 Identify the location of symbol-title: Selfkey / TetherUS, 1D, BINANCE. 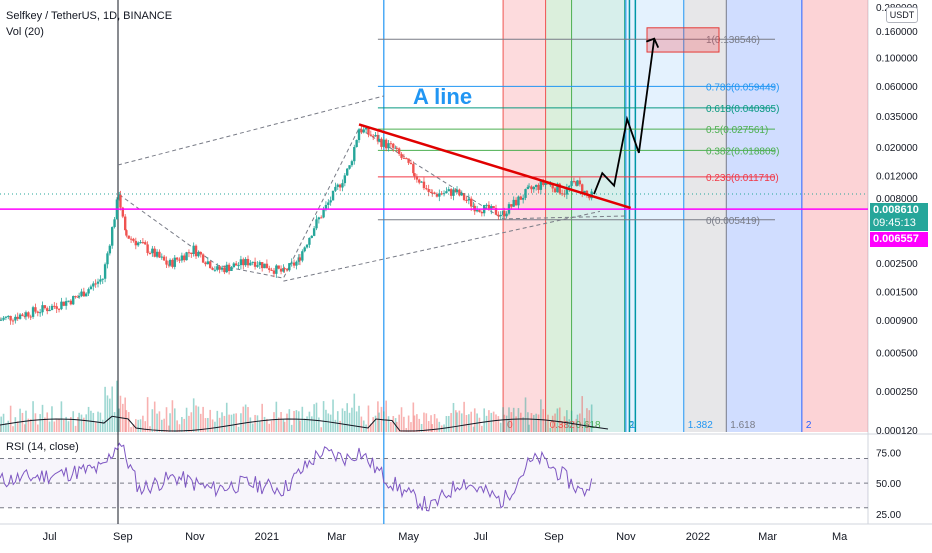
(89, 16).